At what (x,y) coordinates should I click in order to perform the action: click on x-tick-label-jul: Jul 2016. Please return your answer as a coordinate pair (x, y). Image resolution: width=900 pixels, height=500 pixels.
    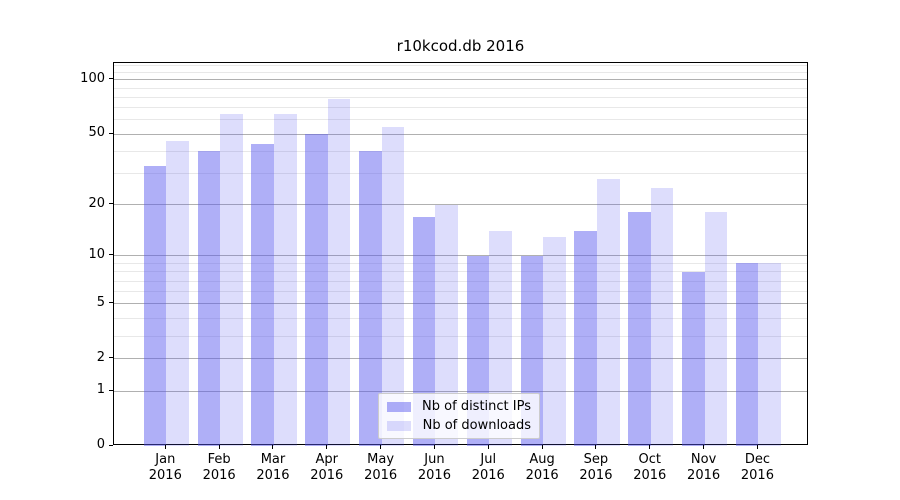
    Looking at the image, I should click on (488, 467).